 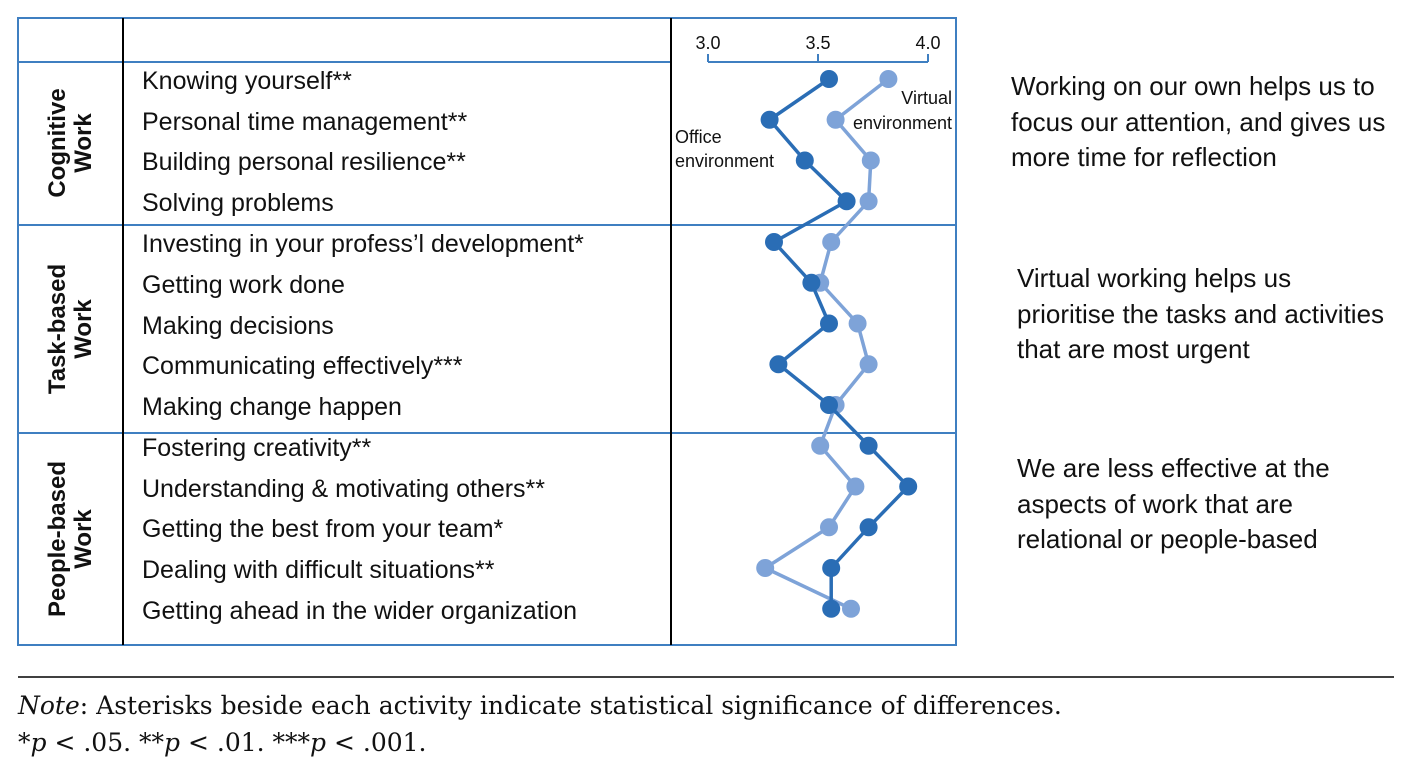 What do you see at coordinates (302, 366) in the screenshot?
I see `activity-label: Communicating effectively***` at bounding box center [302, 366].